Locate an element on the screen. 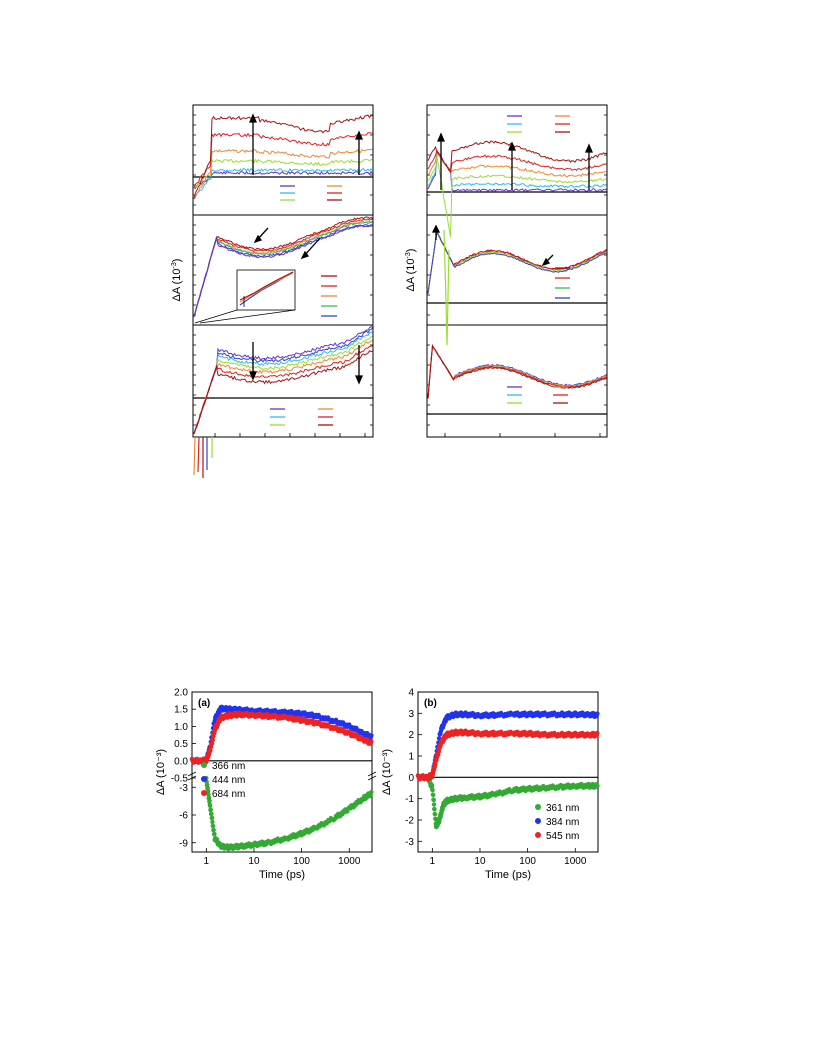 Image resolution: width=816 pixels, height=1056 pixels. tr-p2-spike is located at coordinates (446, 287).